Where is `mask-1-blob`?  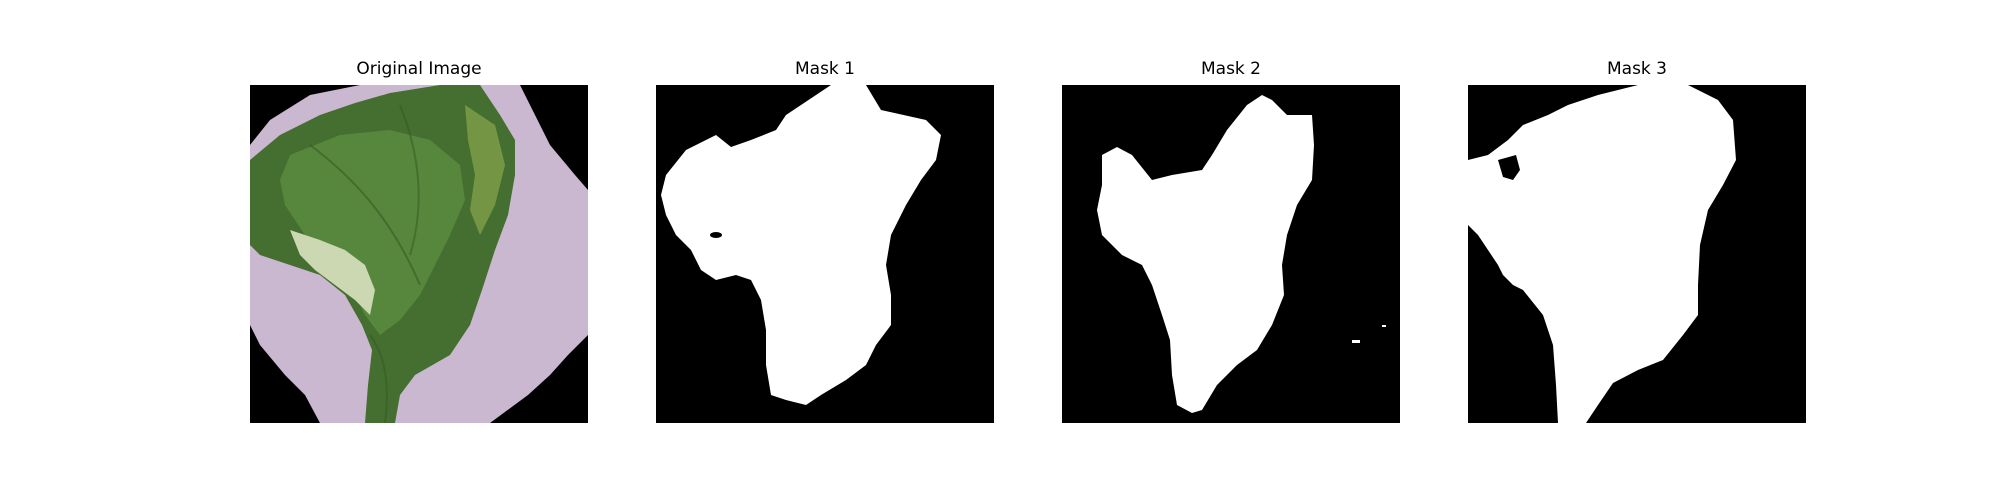
mask-1-blob is located at coordinates (716, 235).